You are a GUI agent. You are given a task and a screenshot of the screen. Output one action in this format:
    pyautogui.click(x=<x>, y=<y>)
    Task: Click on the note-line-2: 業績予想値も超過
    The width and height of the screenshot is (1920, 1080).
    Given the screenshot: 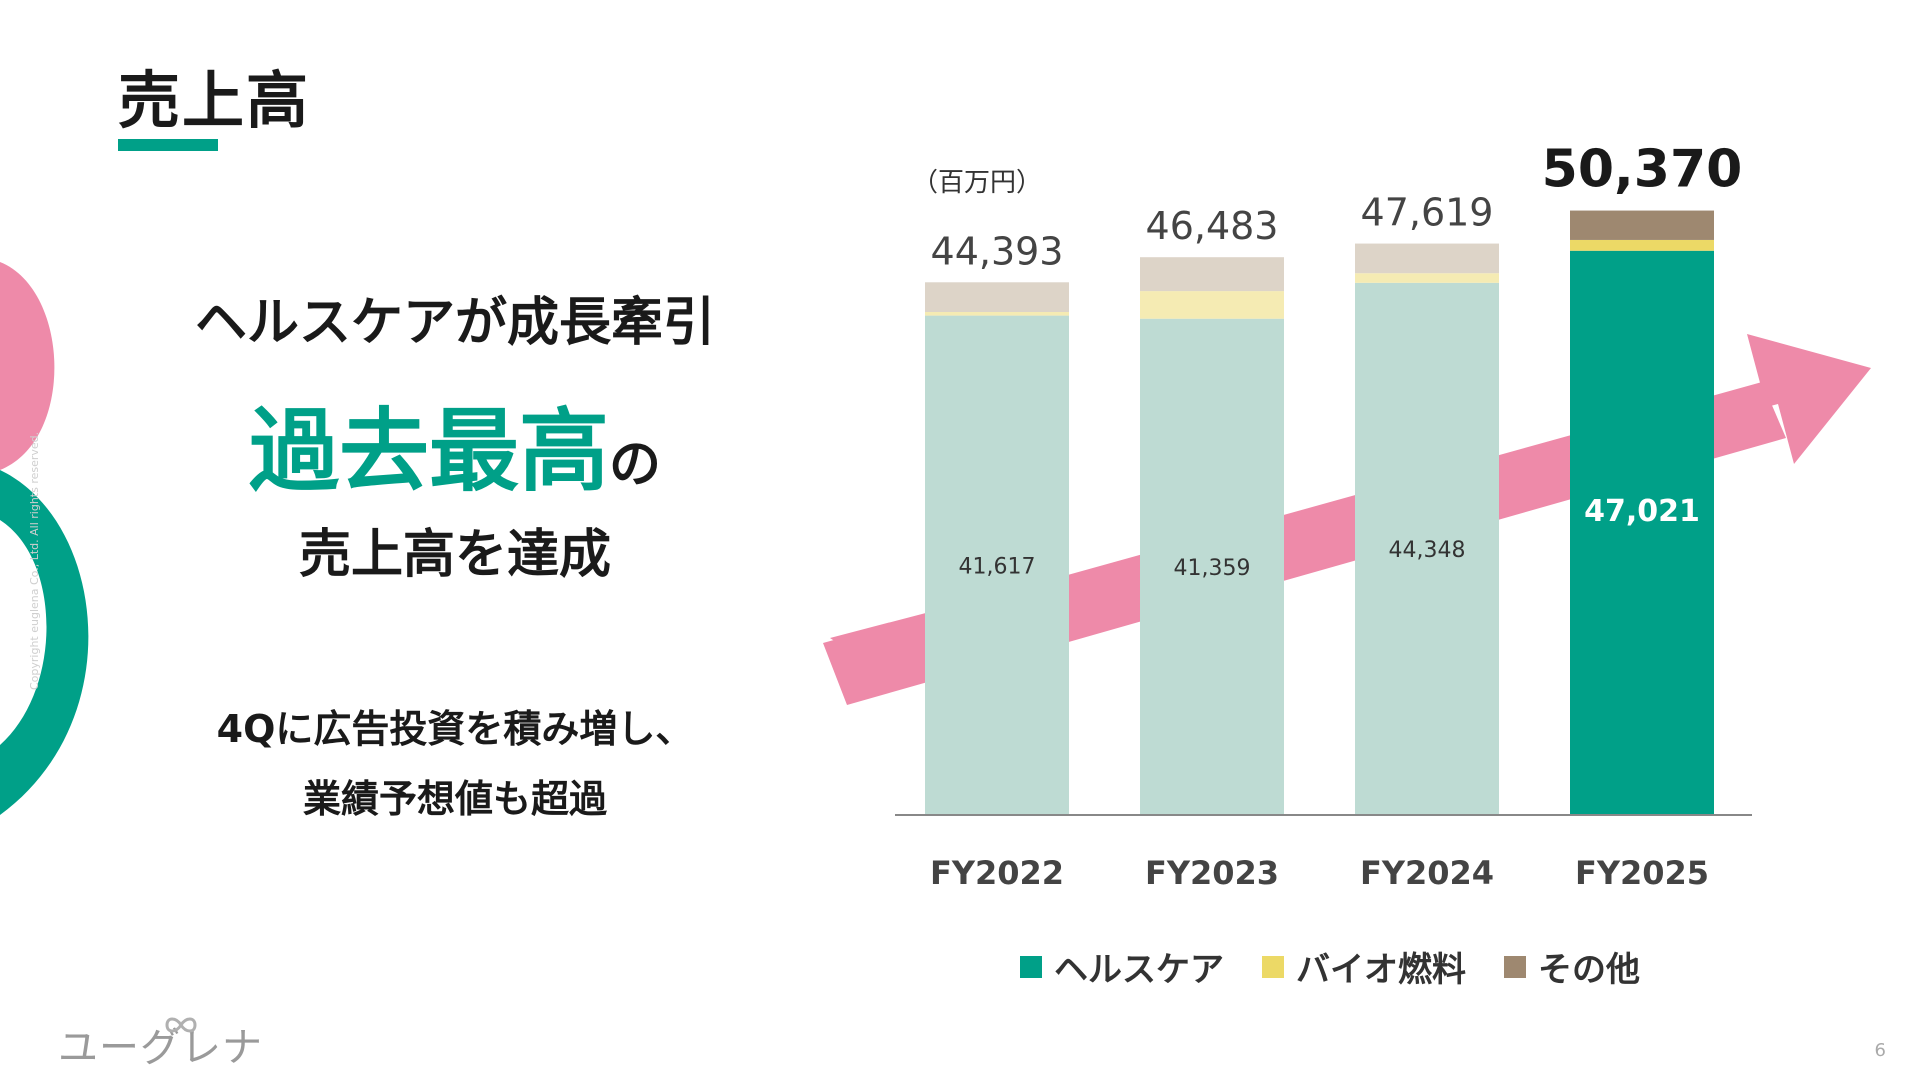 What is the action you would take?
    pyautogui.click(x=454, y=799)
    